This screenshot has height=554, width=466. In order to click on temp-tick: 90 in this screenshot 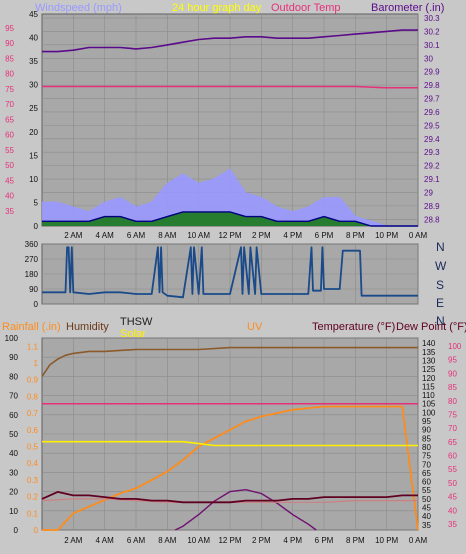, I will do `click(426, 430)`.